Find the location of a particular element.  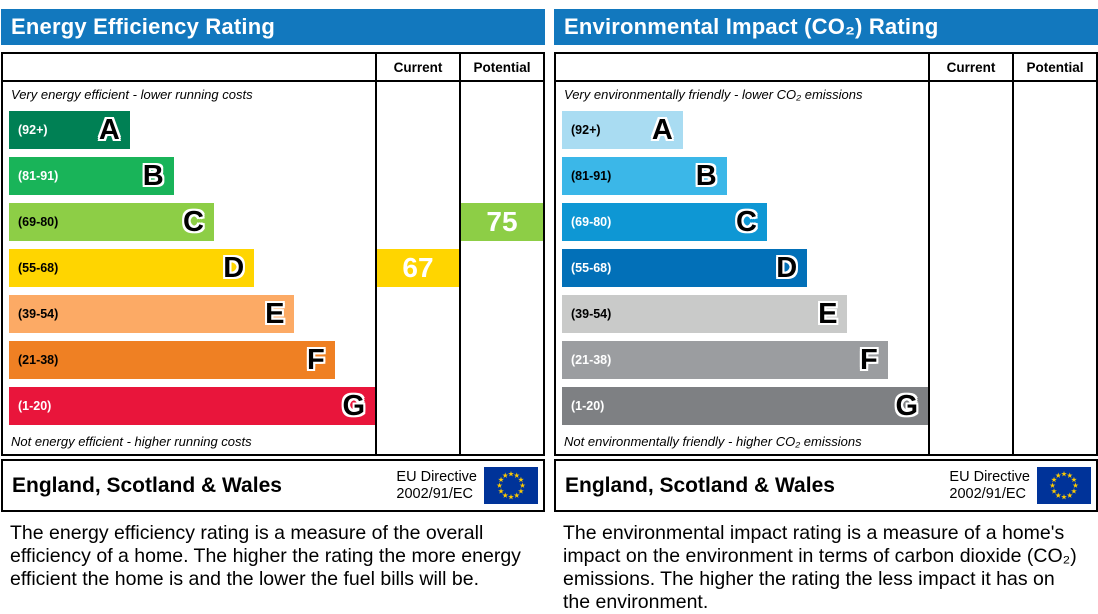

band-row-a: (92+) A is located at coordinates (273, 130).